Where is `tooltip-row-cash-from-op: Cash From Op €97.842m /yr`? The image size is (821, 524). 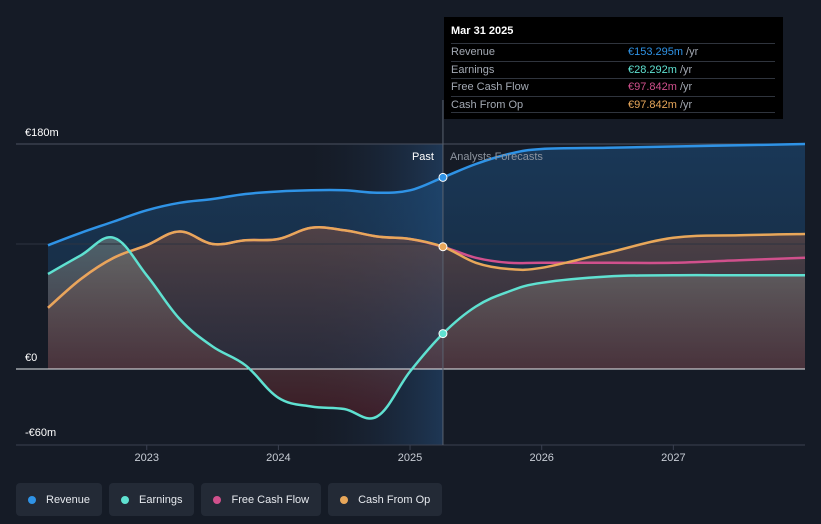
tooltip-row-cash-from-op: Cash From Op €97.842m /yr is located at coordinates (613, 104).